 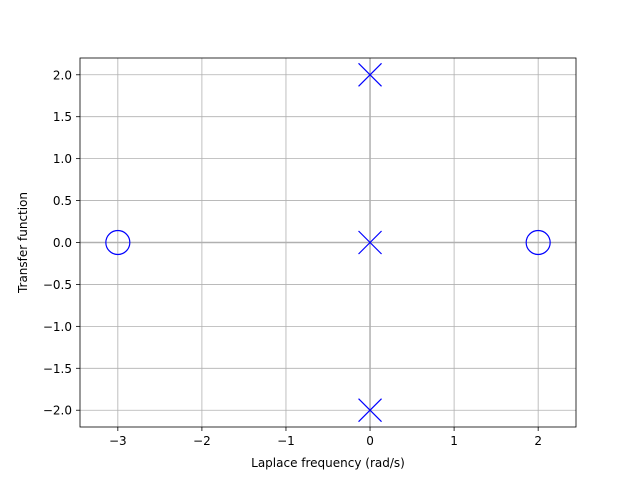 What do you see at coordinates (454, 441) in the screenshot?
I see `x-tick-label: 1` at bounding box center [454, 441].